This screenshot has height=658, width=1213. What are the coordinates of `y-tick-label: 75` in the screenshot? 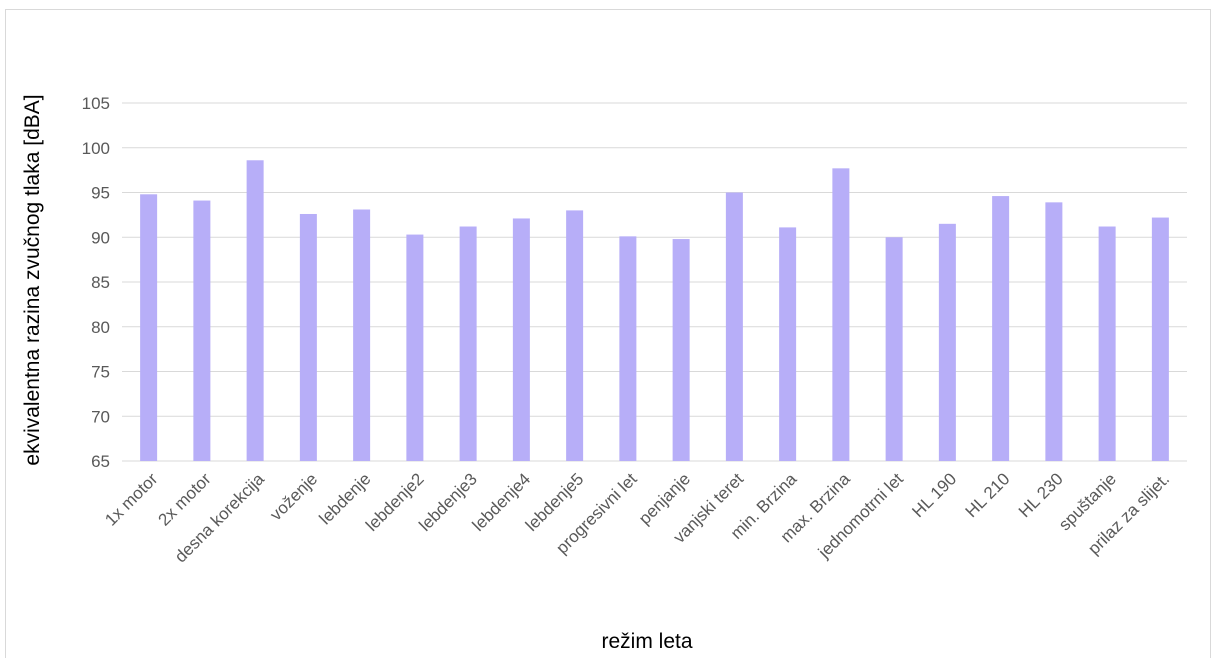 It's located at (100, 372).